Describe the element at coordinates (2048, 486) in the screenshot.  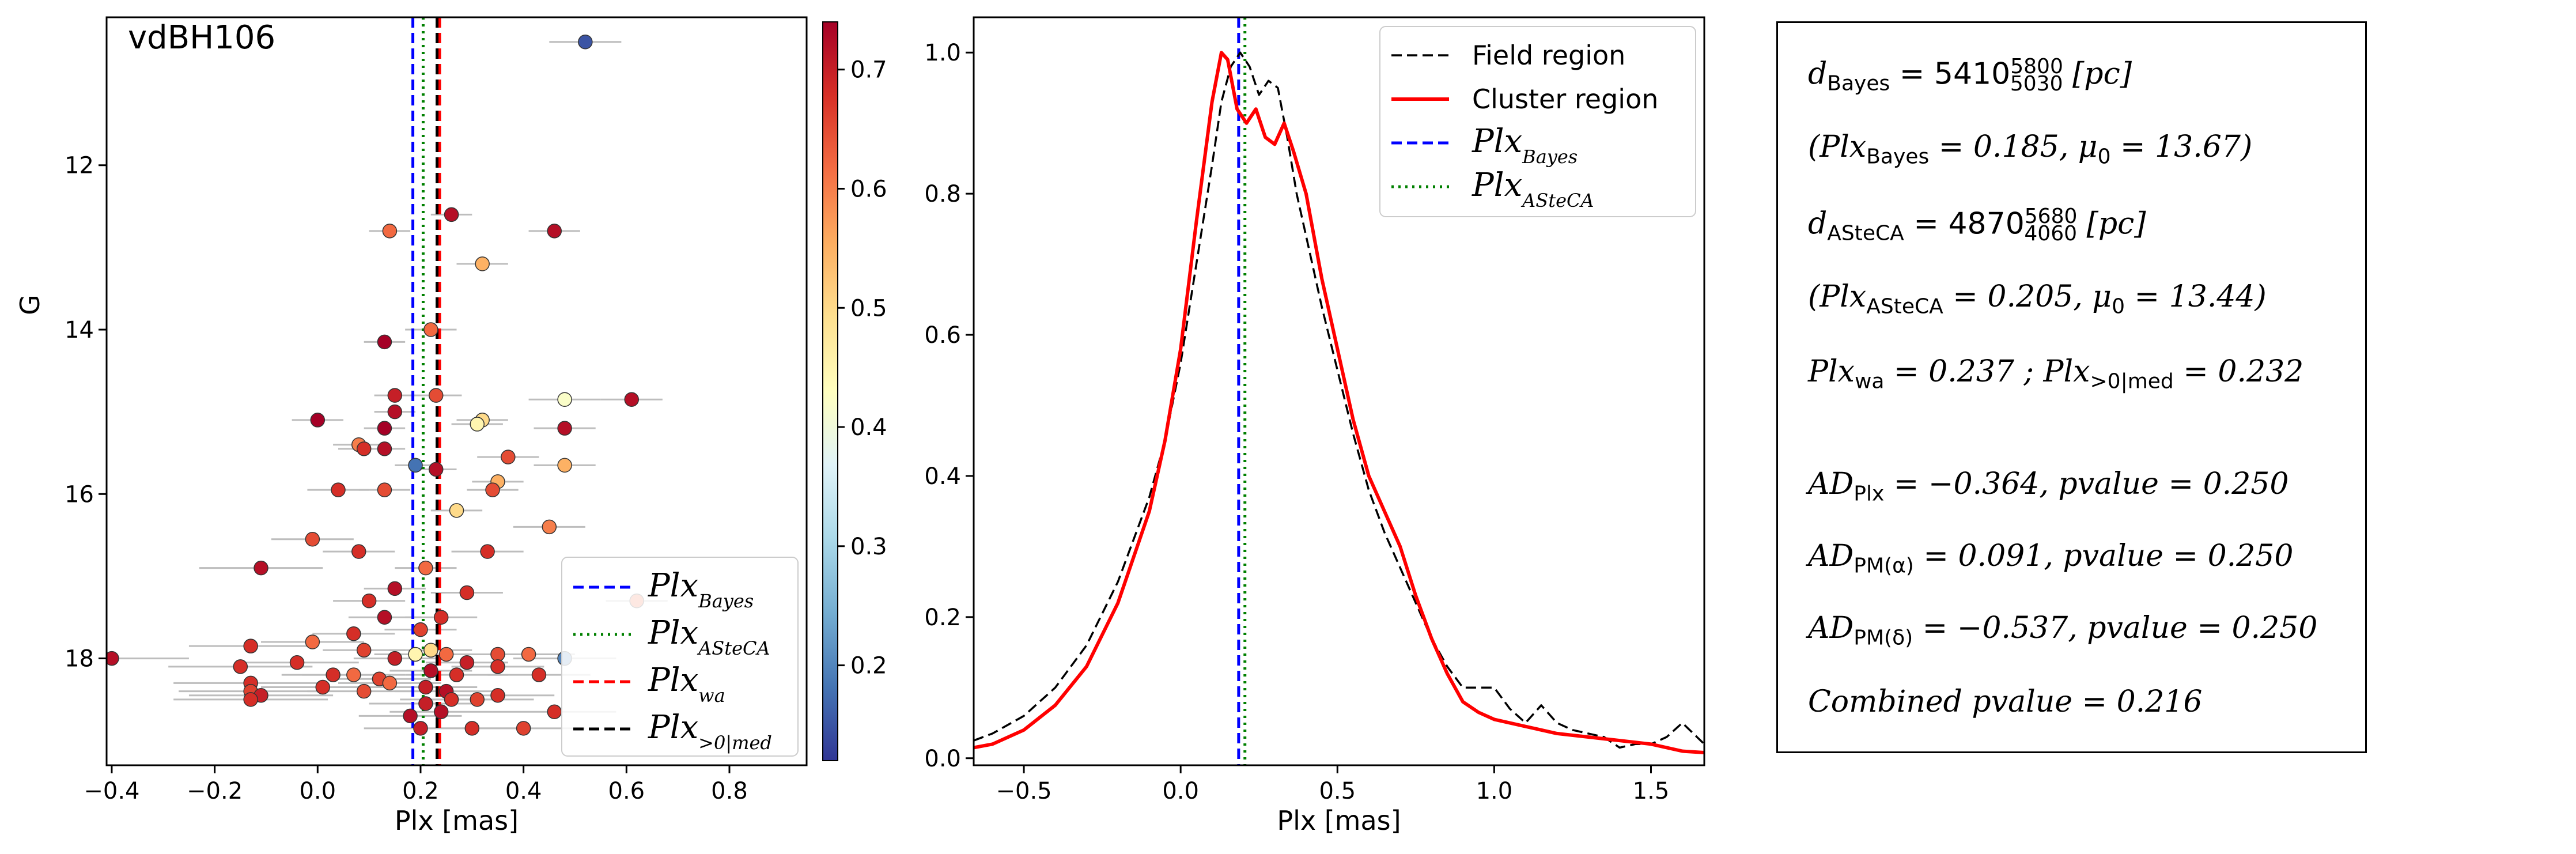
I see `info-line: ADPlx = −0.364, pvalue = 0.250` at that location.